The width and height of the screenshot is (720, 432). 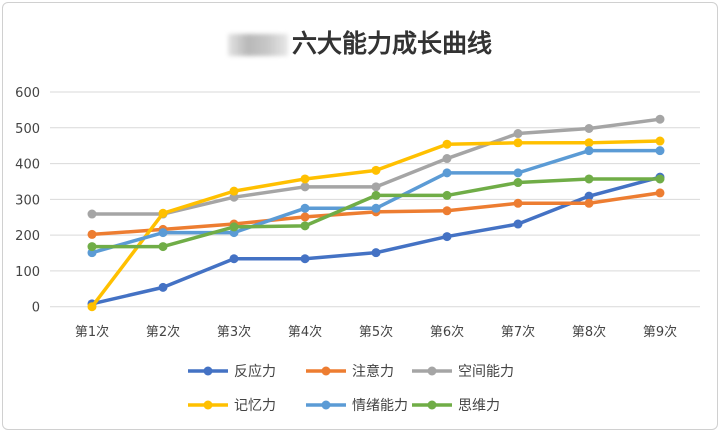 I want to click on x-tick-label: 第3次, so click(x=234, y=332).